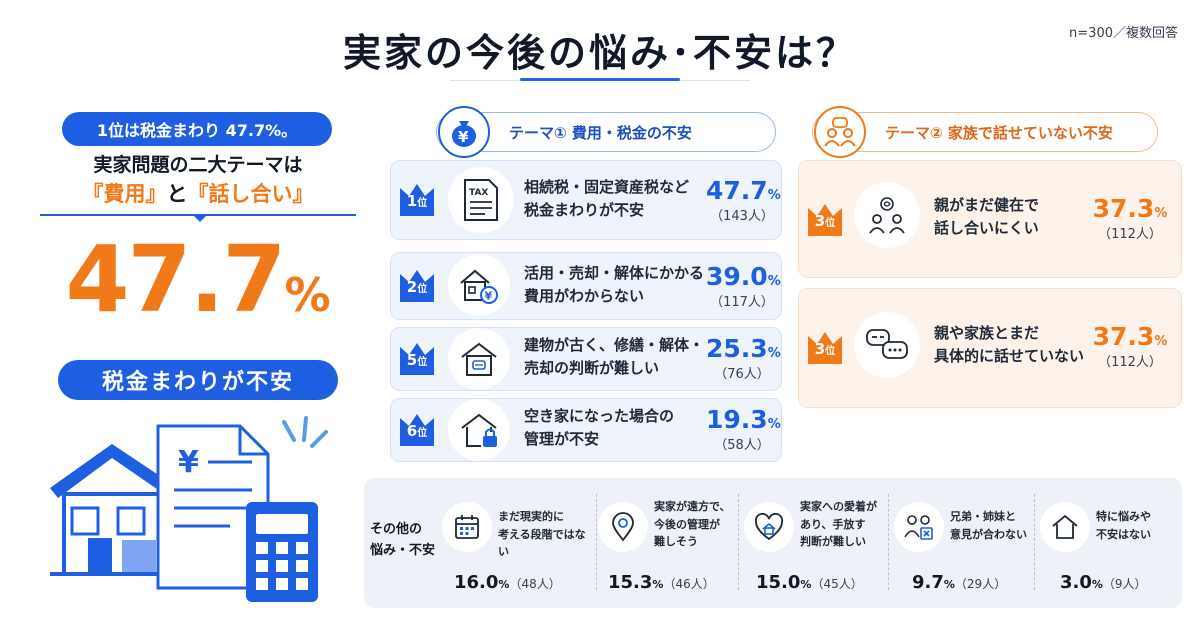 The width and height of the screenshot is (1200, 630). I want to click on receipt-yen-symbol: ¥, so click(188, 462).